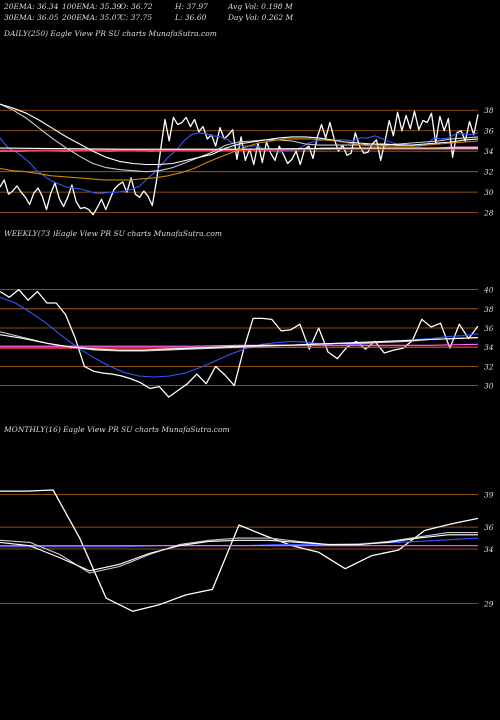 The height and width of the screenshot is (720, 500). Describe the element at coordinates (261, 17) in the screenshot. I see `dayvol-stat: Day Vol: 0.262 M` at that location.